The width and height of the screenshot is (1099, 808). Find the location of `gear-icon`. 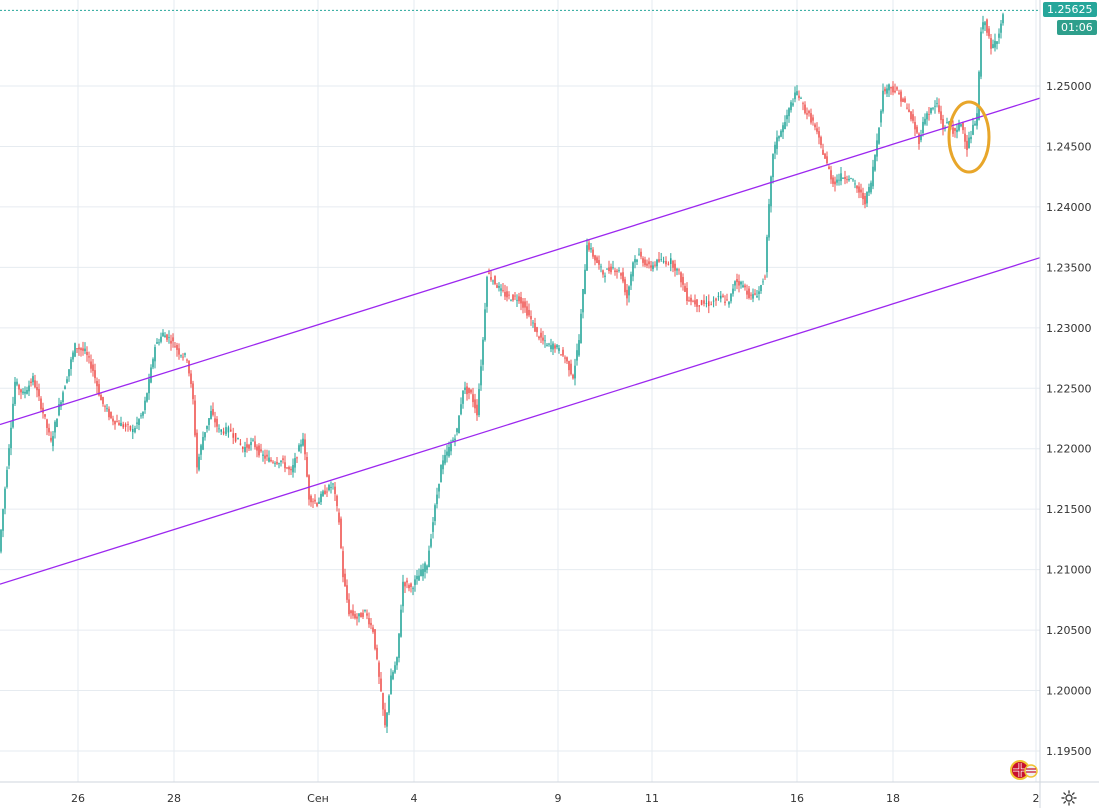

gear-icon is located at coordinates (1069, 798).